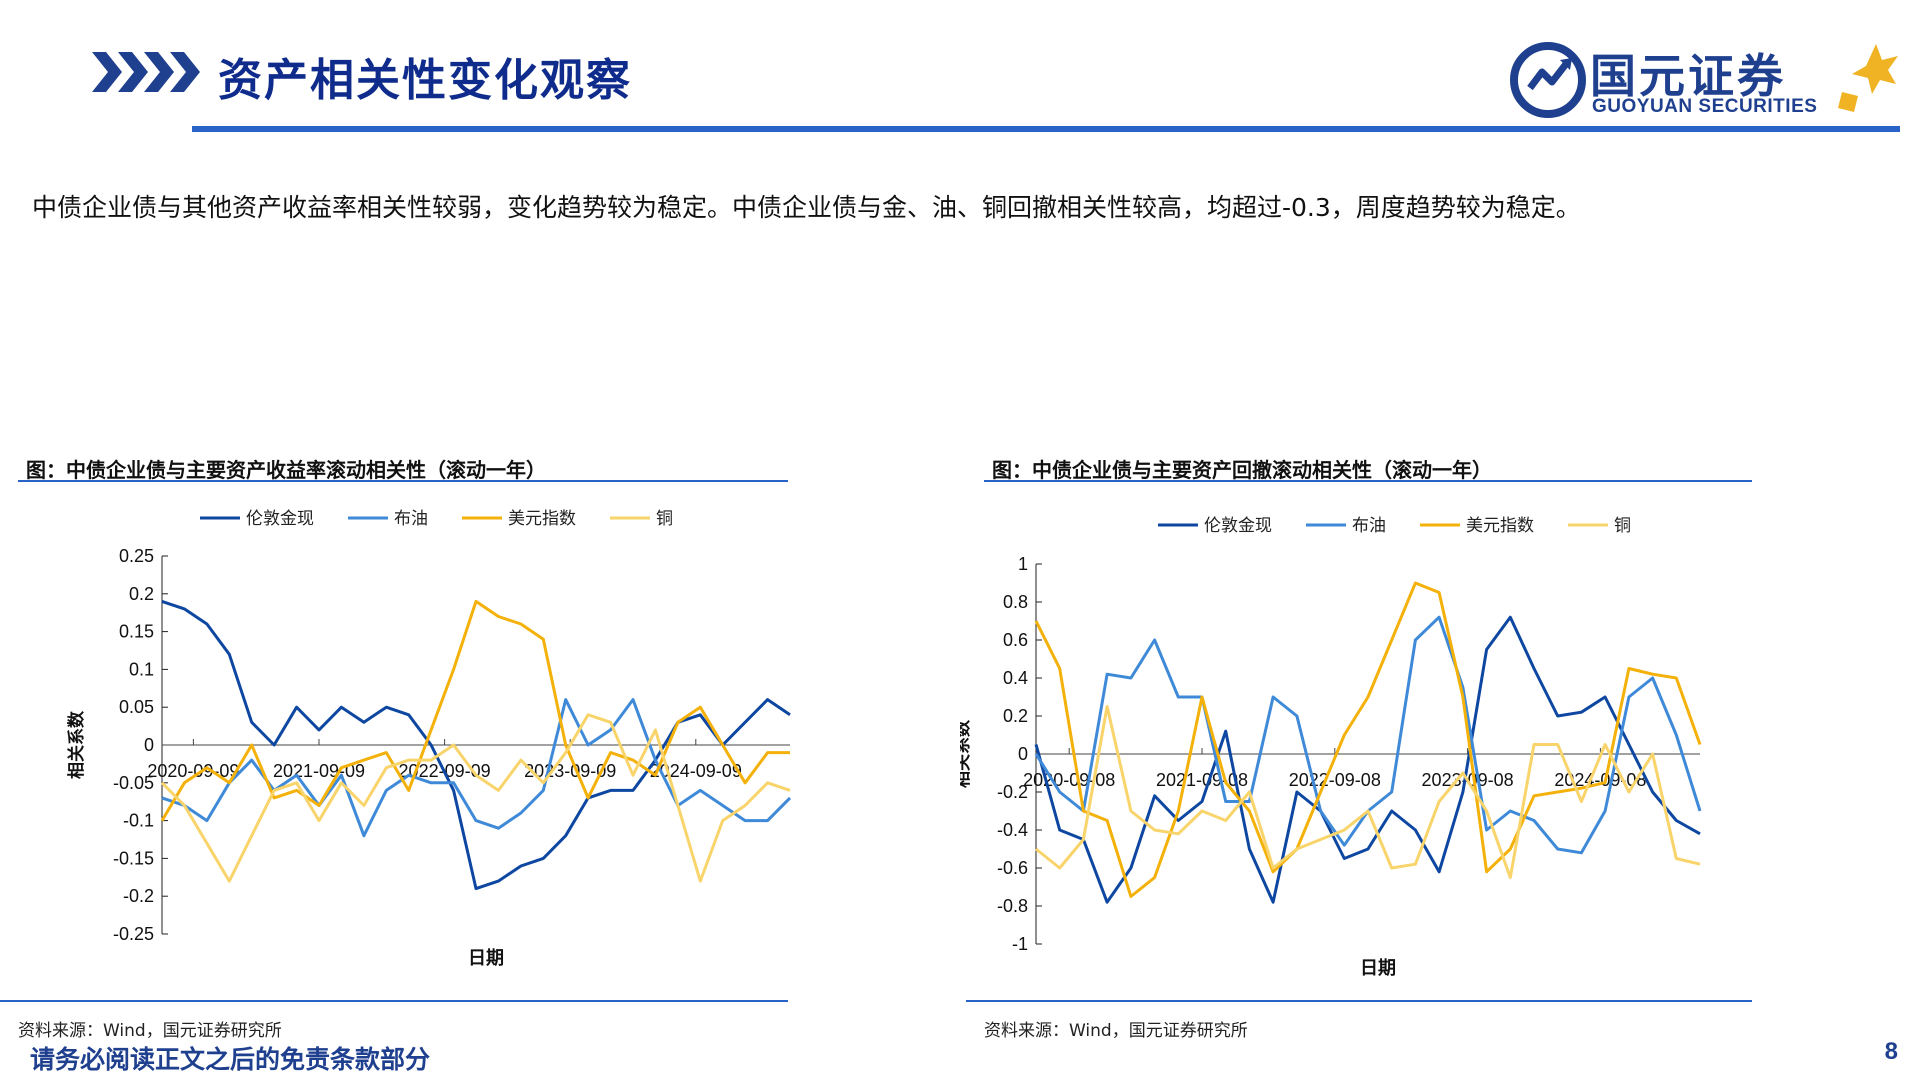 The width and height of the screenshot is (1920, 1080). What do you see at coordinates (1688, 76) in the screenshot?
I see `logo-chinese-name: 国元证券` at bounding box center [1688, 76].